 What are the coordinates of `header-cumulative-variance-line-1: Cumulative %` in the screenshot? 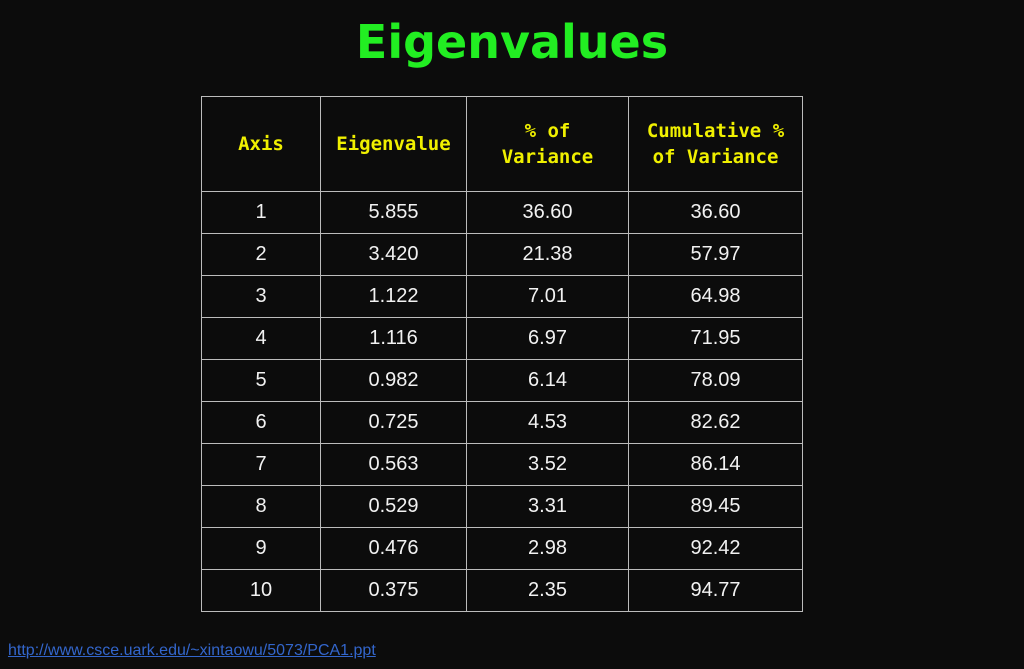 It's located at (715, 131).